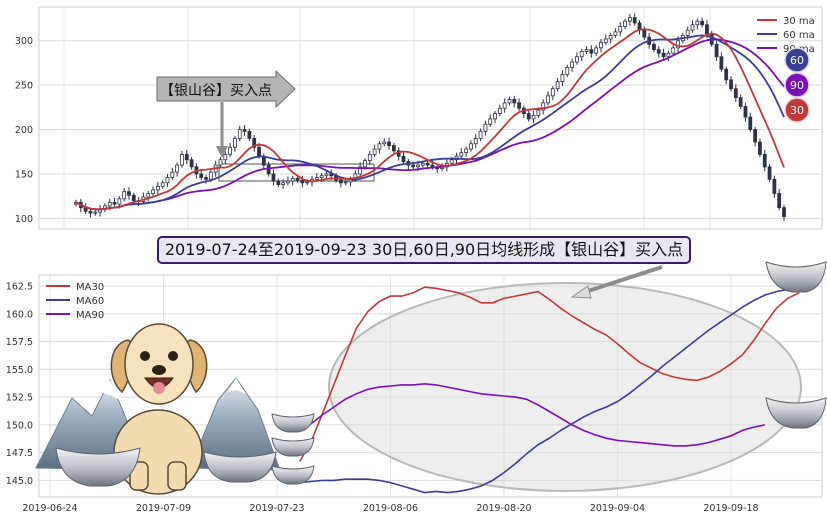 The width and height of the screenshot is (827, 520). I want to click on bottom-x-tick-label-1: 2019-07-09, so click(163, 508).